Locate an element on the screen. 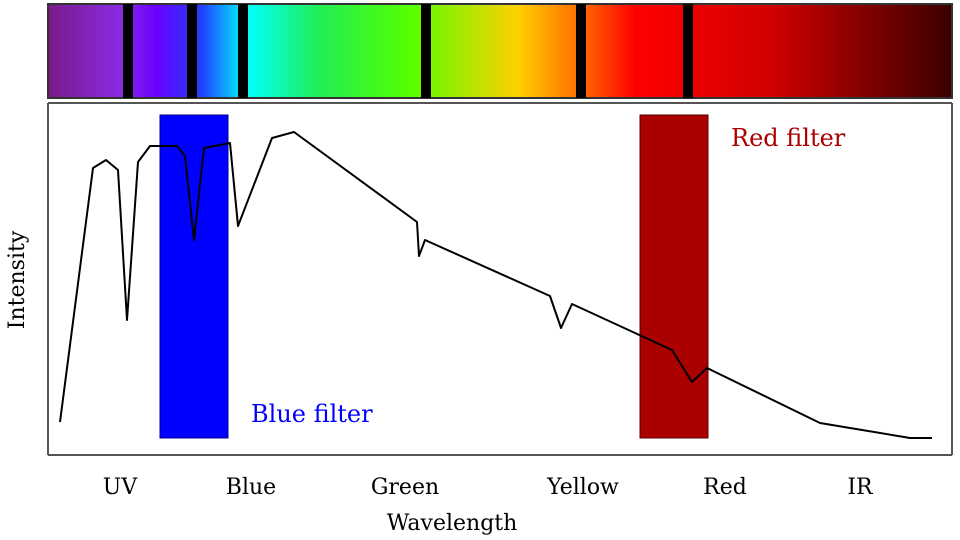 The height and width of the screenshot is (540, 960). blue-filter-label: Blue filter is located at coordinates (312, 414).